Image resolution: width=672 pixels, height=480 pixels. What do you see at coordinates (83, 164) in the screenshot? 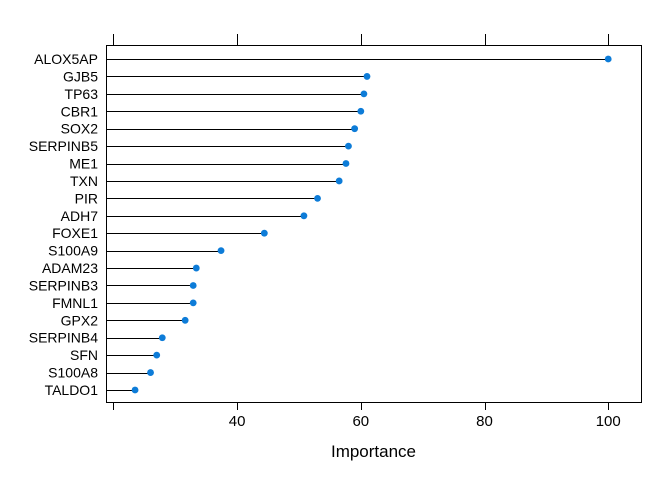
I see `y-axis-label: ME1` at bounding box center [83, 164].